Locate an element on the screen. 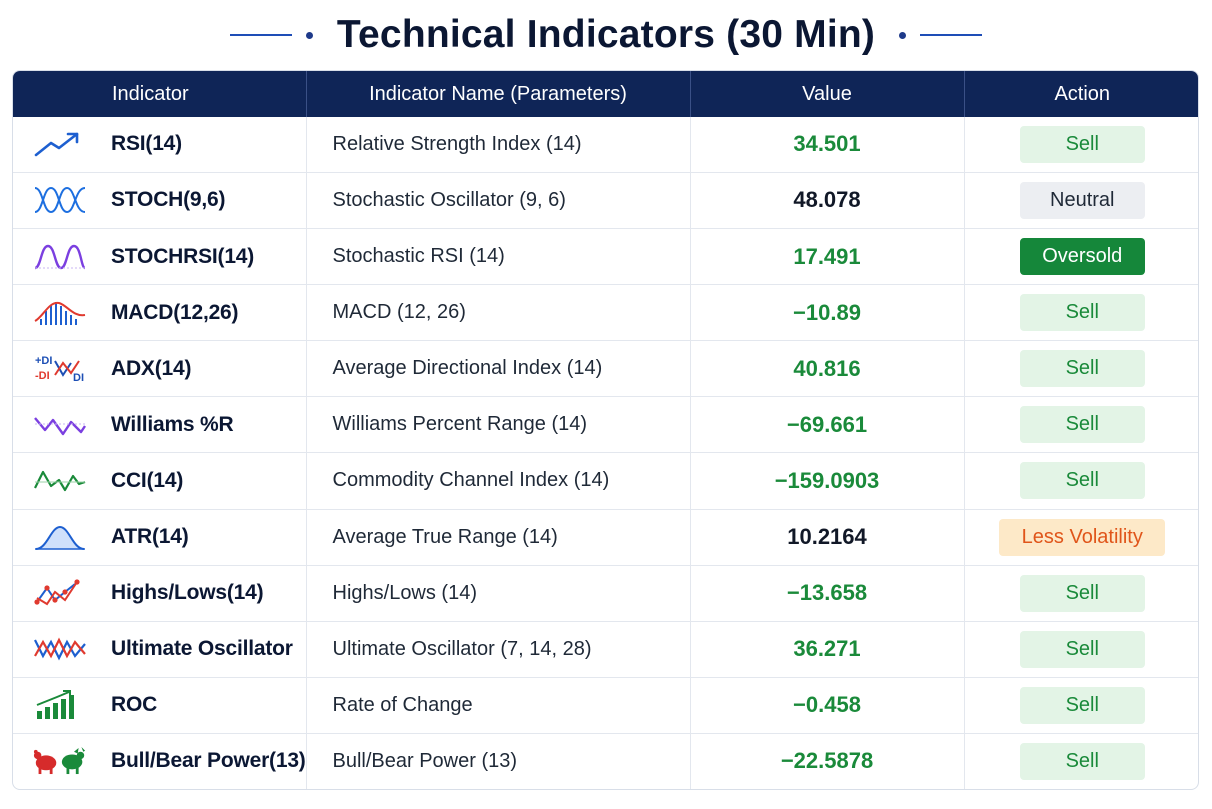  indicator-name: Stochastic RSI (14) is located at coordinates (498, 256).